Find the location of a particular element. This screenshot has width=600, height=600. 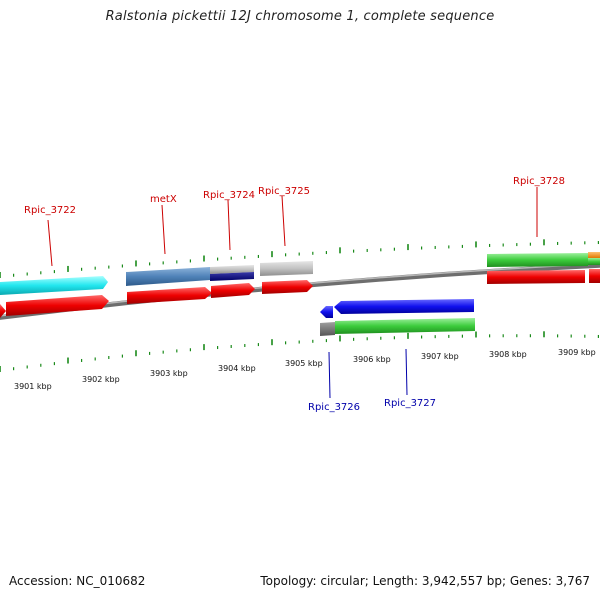

gene-rpic-3722-red is located at coordinates (57, 305).